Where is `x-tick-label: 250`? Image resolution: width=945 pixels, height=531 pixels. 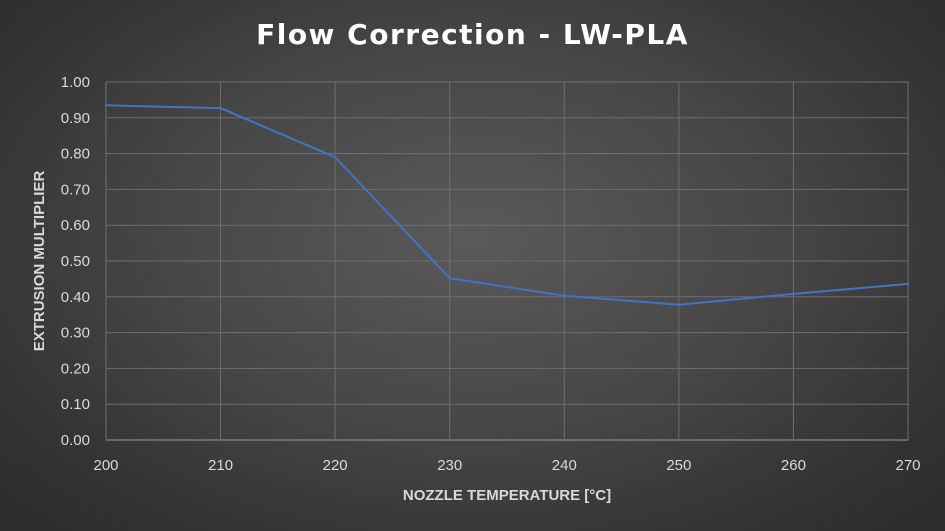 x-tick-label: 250 is located at coordinates (678, 465).